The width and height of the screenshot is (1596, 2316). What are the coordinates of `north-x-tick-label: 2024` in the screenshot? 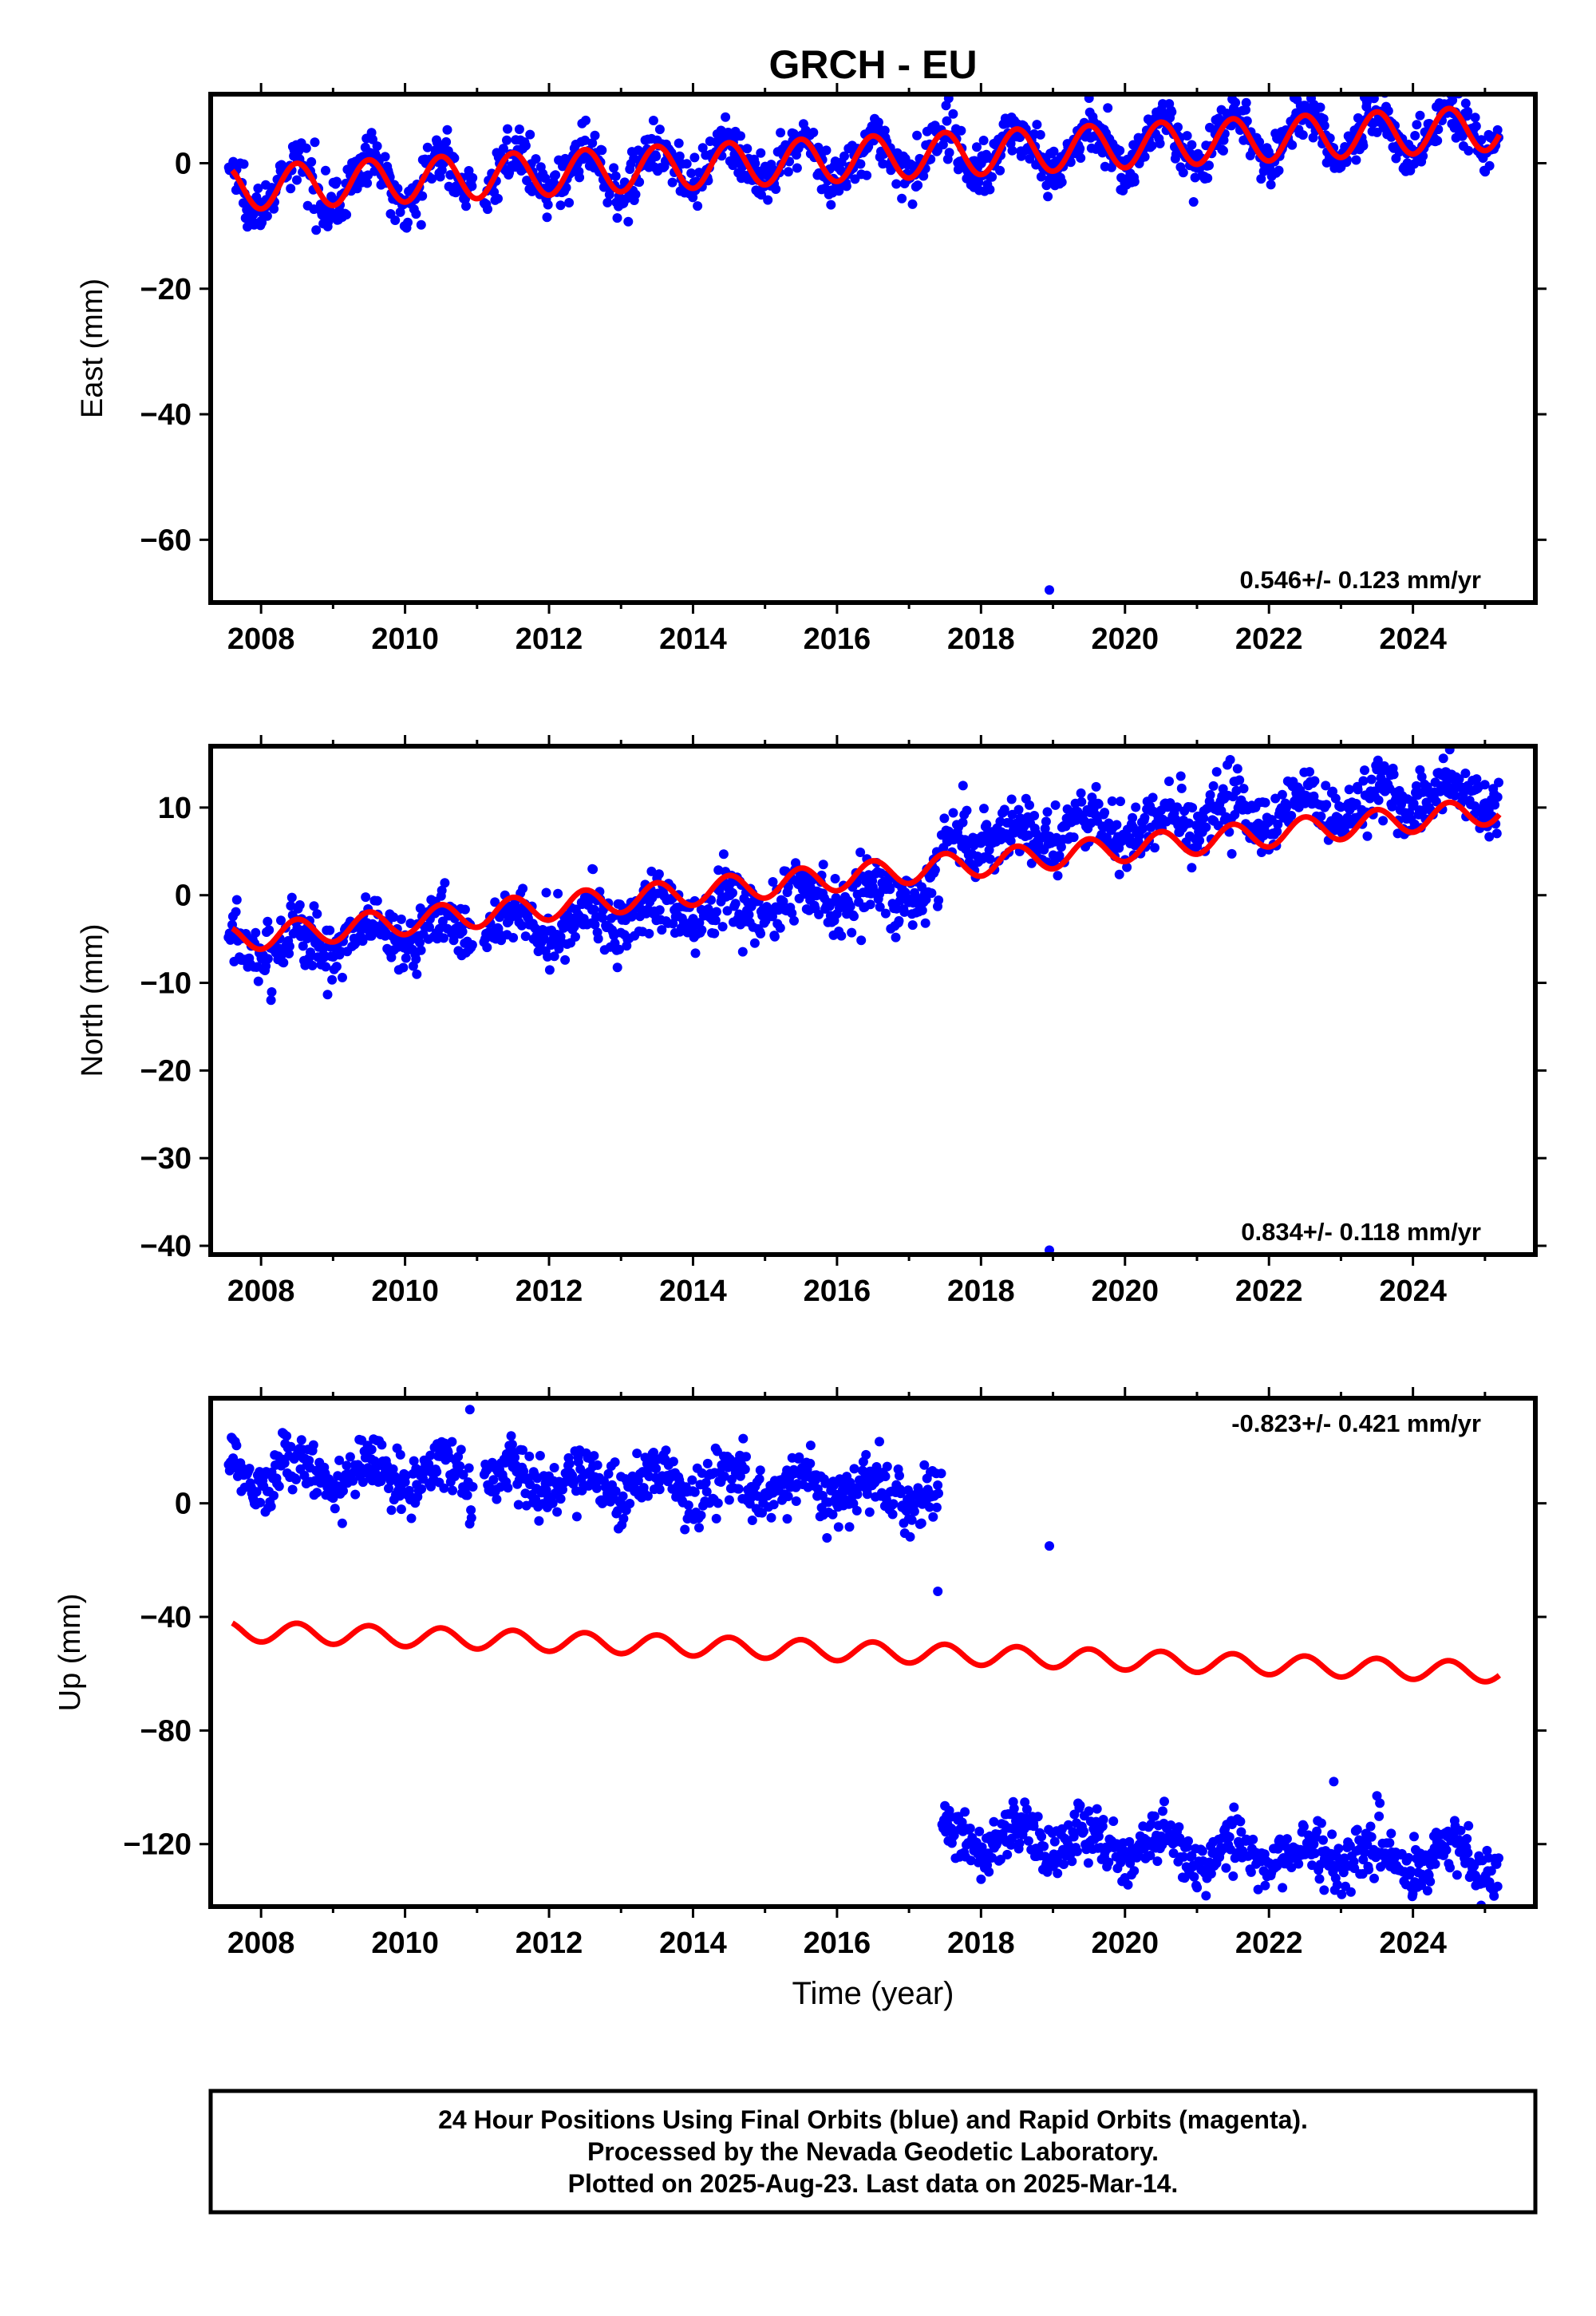 It's located at (1413, 1291).